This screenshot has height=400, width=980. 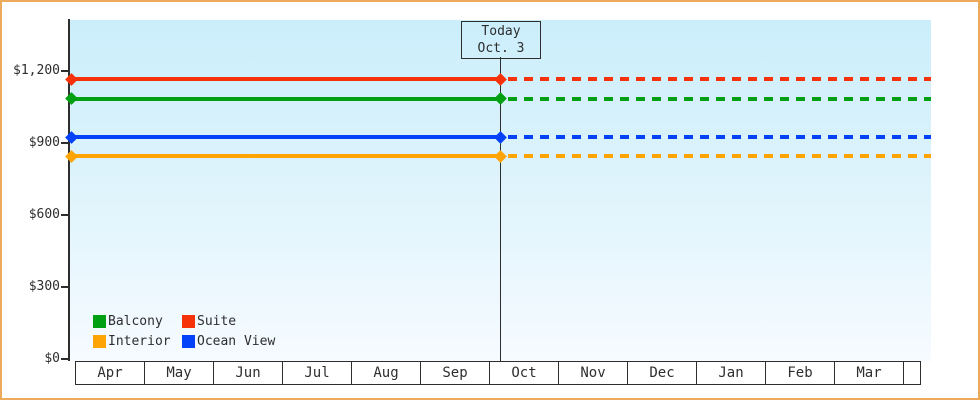 I want to click on today-annotation-line1: Today, so click(x=501, y=31).